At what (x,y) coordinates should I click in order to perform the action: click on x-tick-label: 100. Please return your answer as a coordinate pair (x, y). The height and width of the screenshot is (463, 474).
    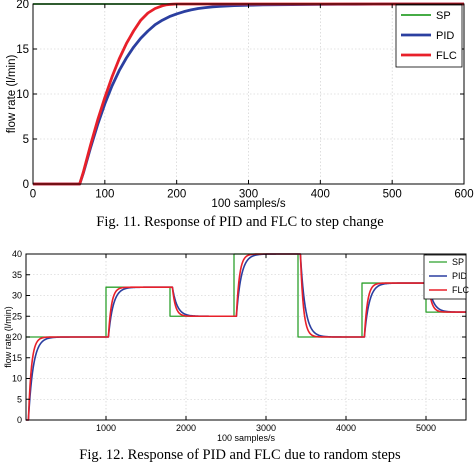
    Looking at the image, I should click on (104, 195).